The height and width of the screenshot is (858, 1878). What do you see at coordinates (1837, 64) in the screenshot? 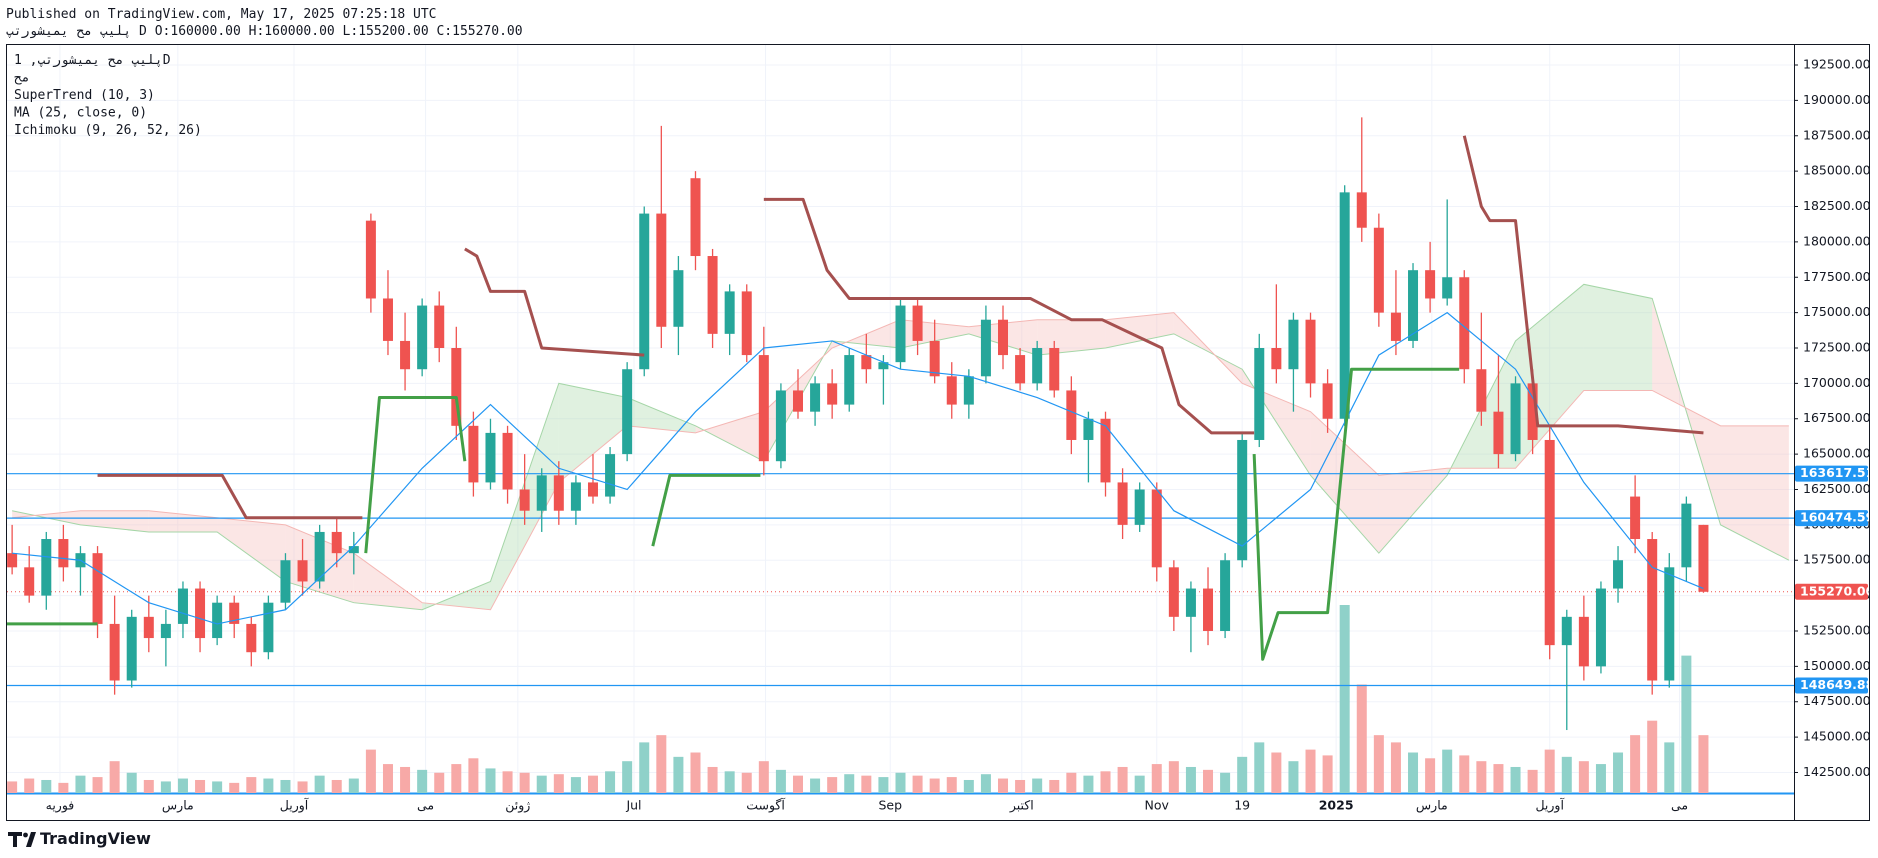
I see `y-tick-label: 192500.00` at bounding box center [1837, 64].